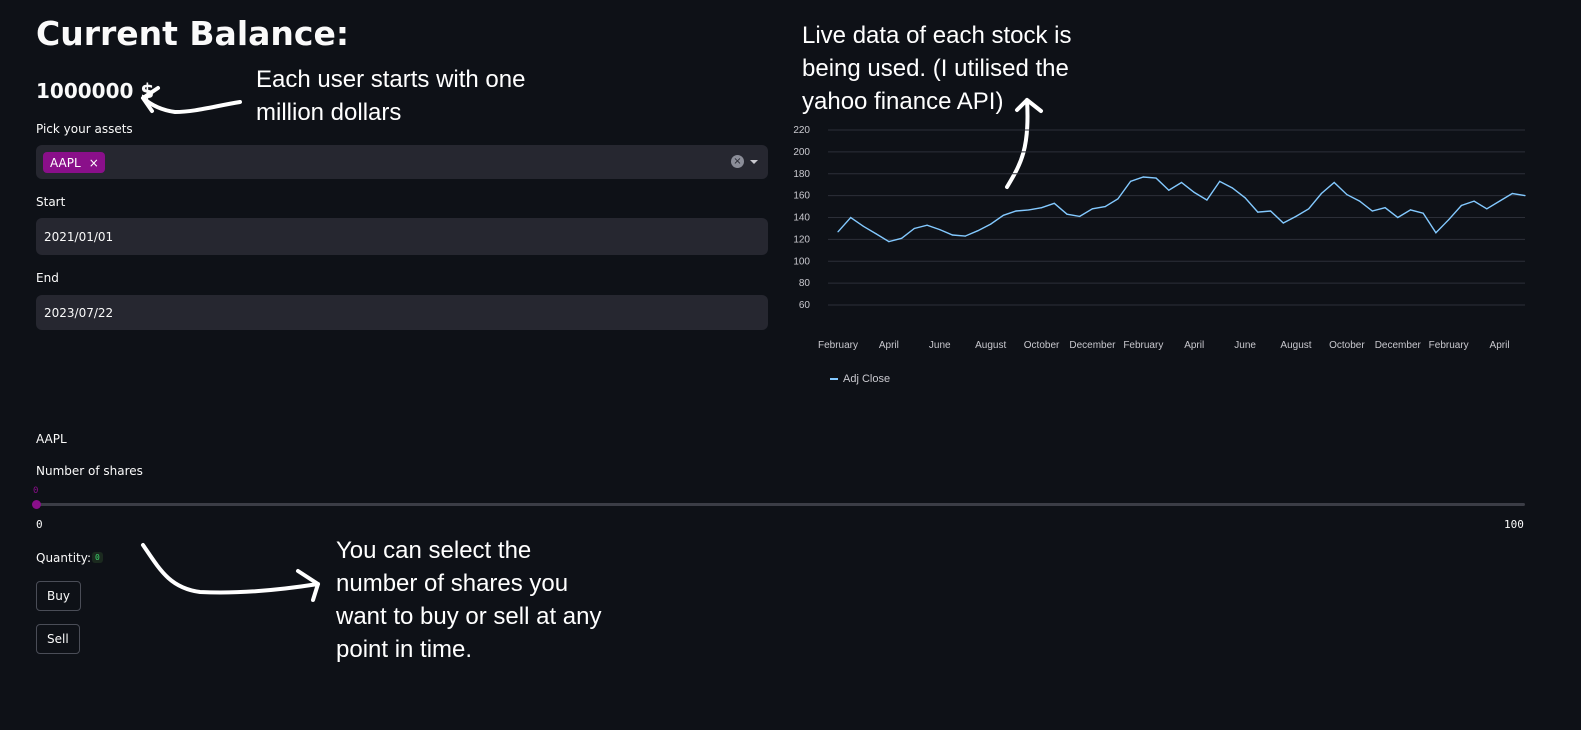 The image size is (1581, 730). Describe the element at coordinates (801, 196) in the screenshot. I see `chart-y-tick-label: 160` at that location.